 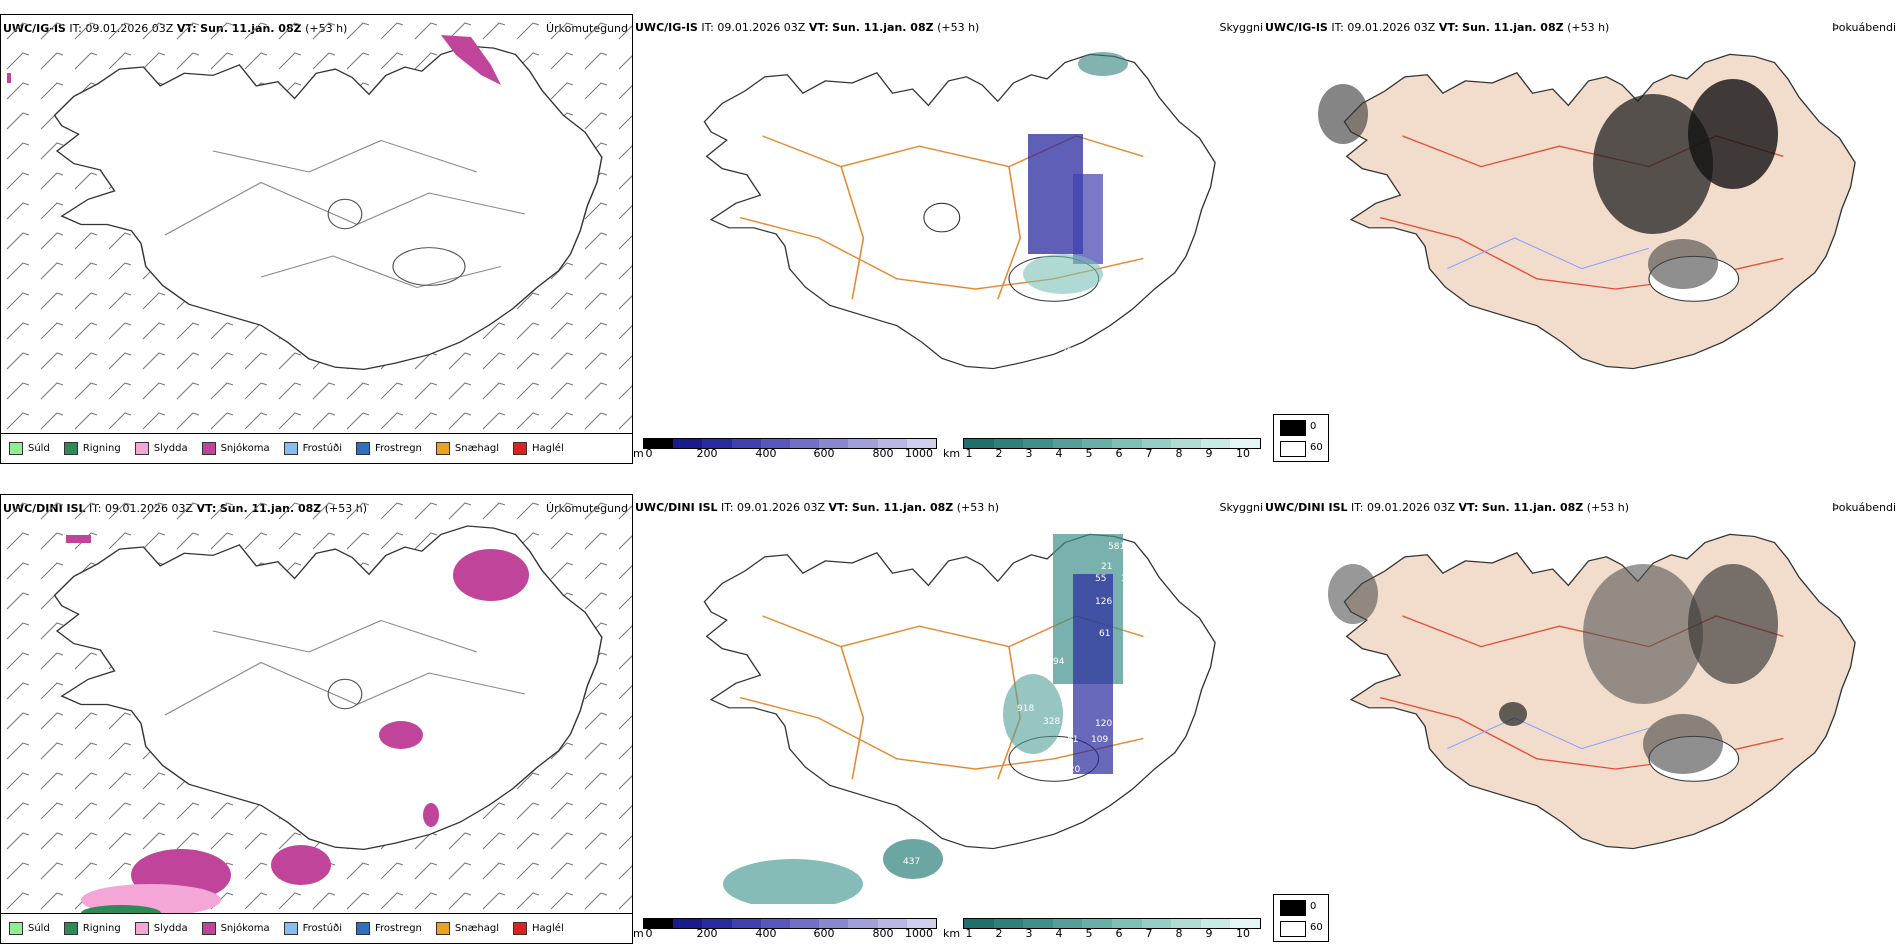 I want to click on visibility-map: 99 99 99 282, so click(x=959, y=211).